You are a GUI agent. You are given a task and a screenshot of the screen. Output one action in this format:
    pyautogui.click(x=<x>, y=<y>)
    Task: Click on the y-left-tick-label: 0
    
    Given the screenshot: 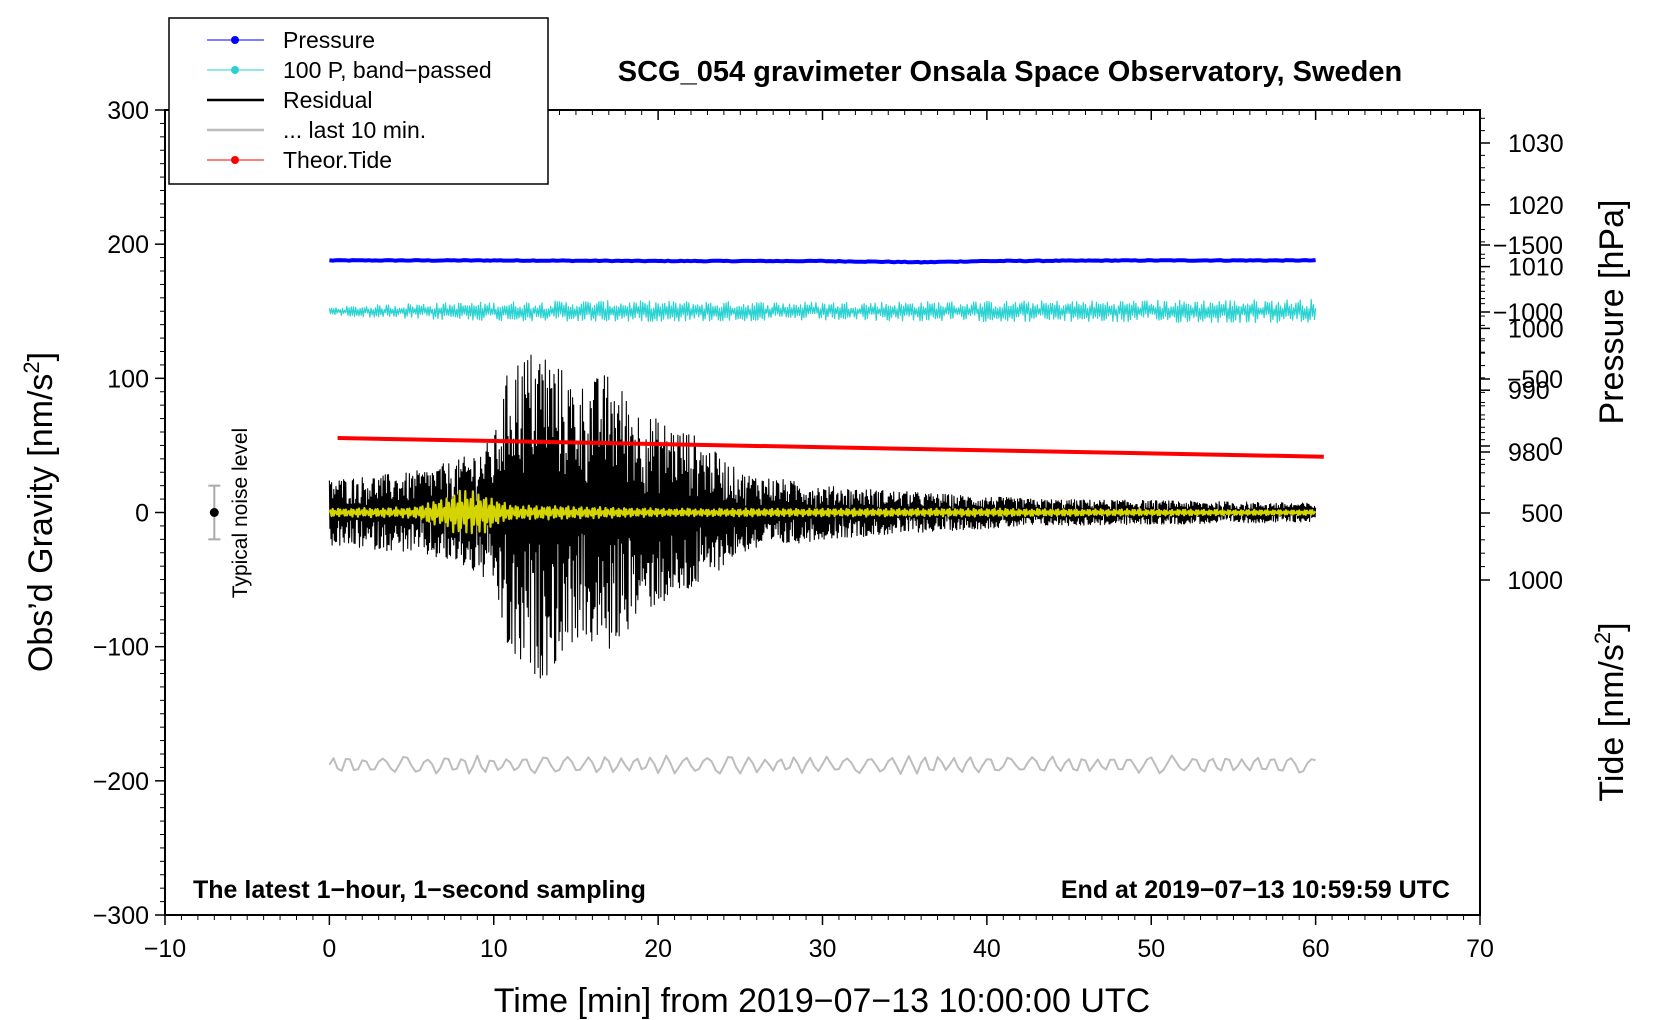 What is the action you would take?
    pyautogui.click(x=142, y=514)
    